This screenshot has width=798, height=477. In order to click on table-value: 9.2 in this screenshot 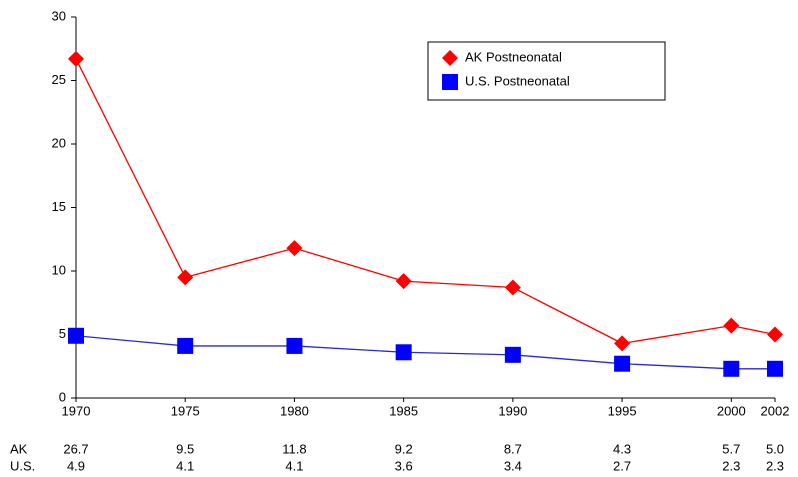, I will do `click(404, 448)`.